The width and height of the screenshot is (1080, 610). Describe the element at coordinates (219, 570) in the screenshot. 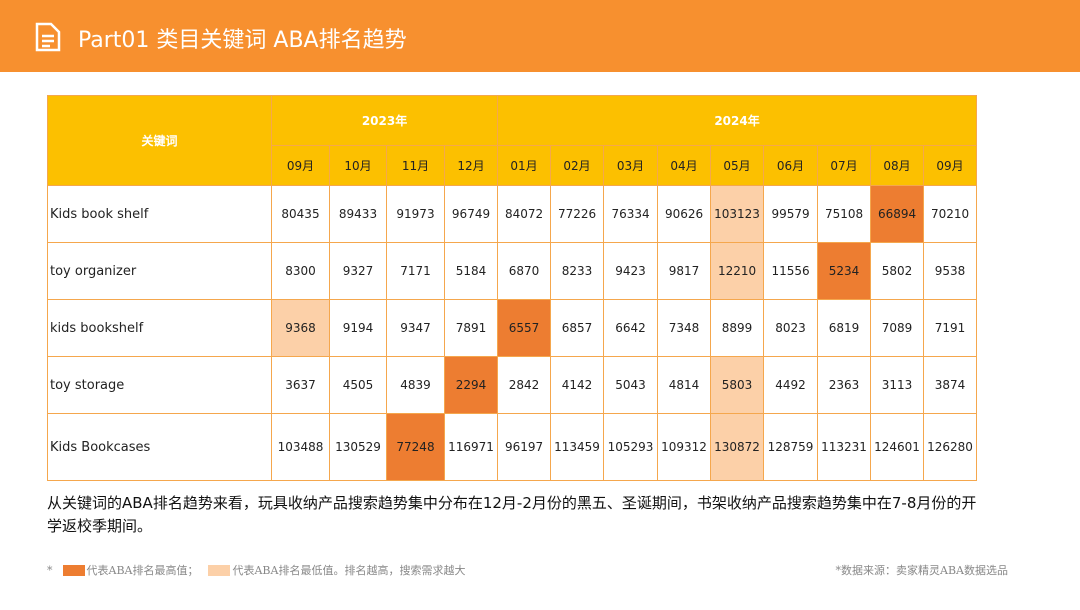

I see `lowest-swatch` at that location.